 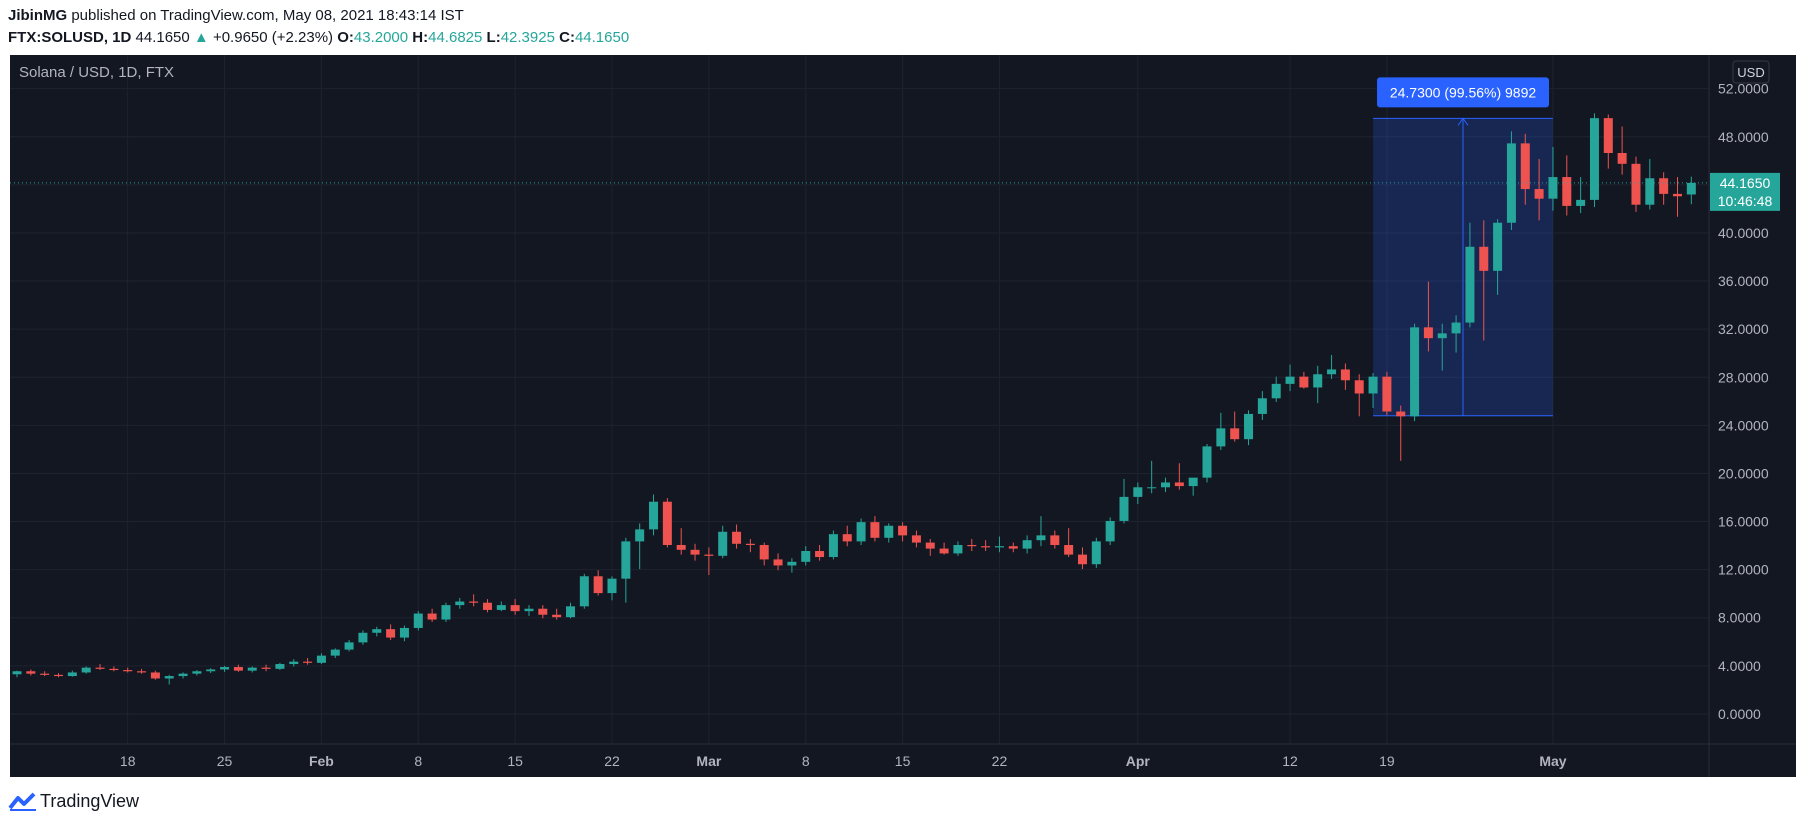 I want to click on symbol-label: FTX:SOLUSD, 1D, so click(x=70, y=37).